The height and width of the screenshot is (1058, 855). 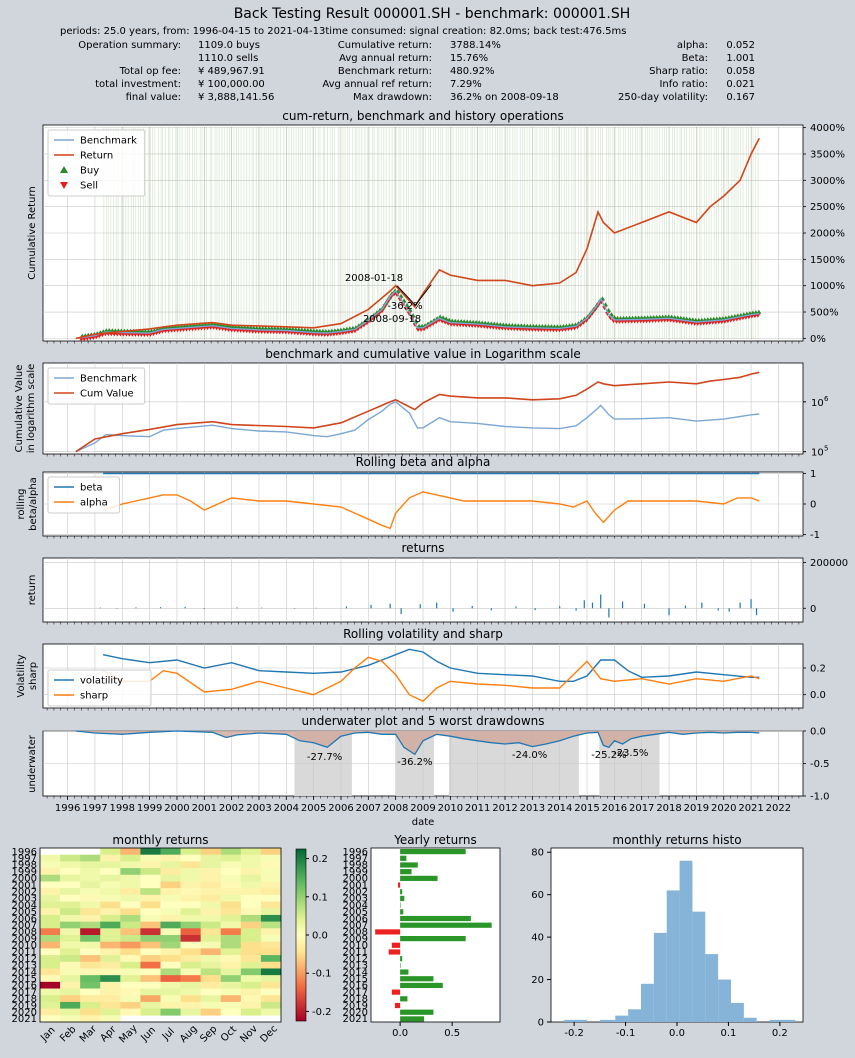 What do you see at coordinates (33, 676) in the screenshot?
I see `axis-label: sharp` at bounding box center [33, 676].